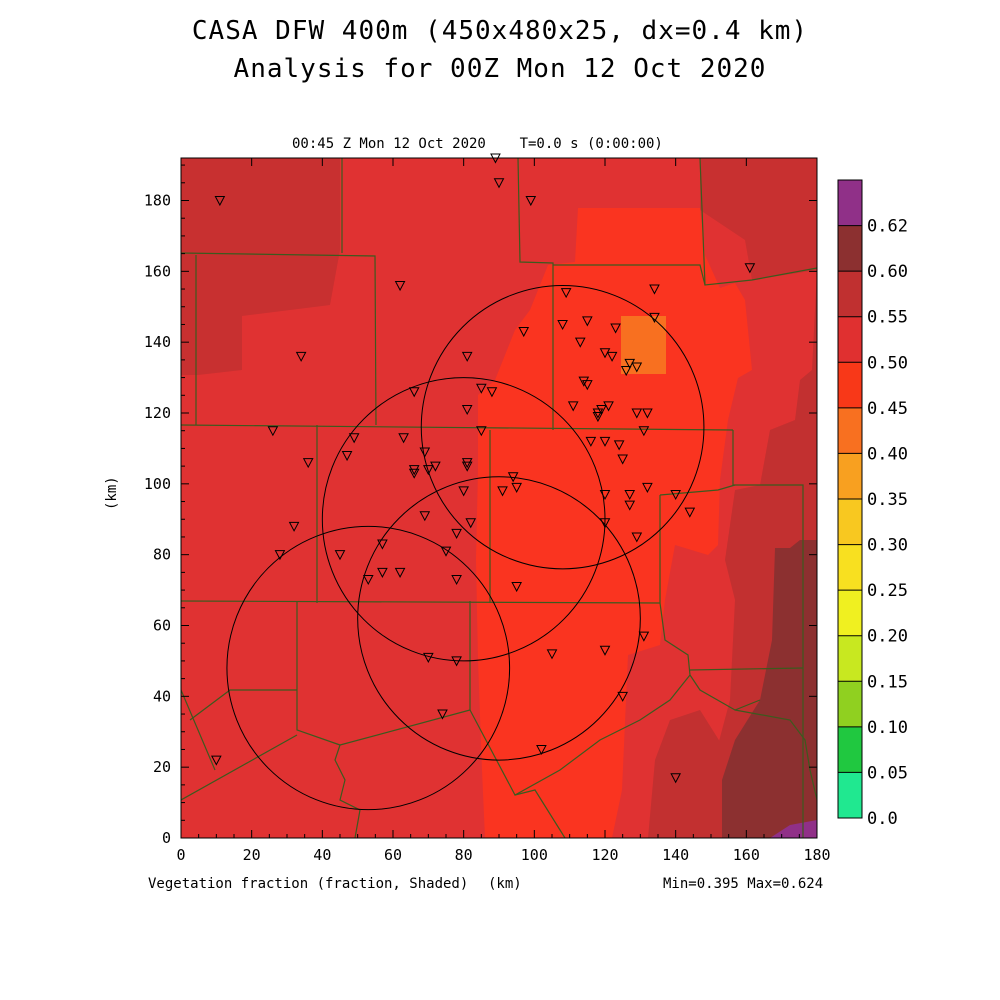  Describe the element at coordinates (887, 500) in the screenshot. I see `colorbar-label: 0.35` at that location.